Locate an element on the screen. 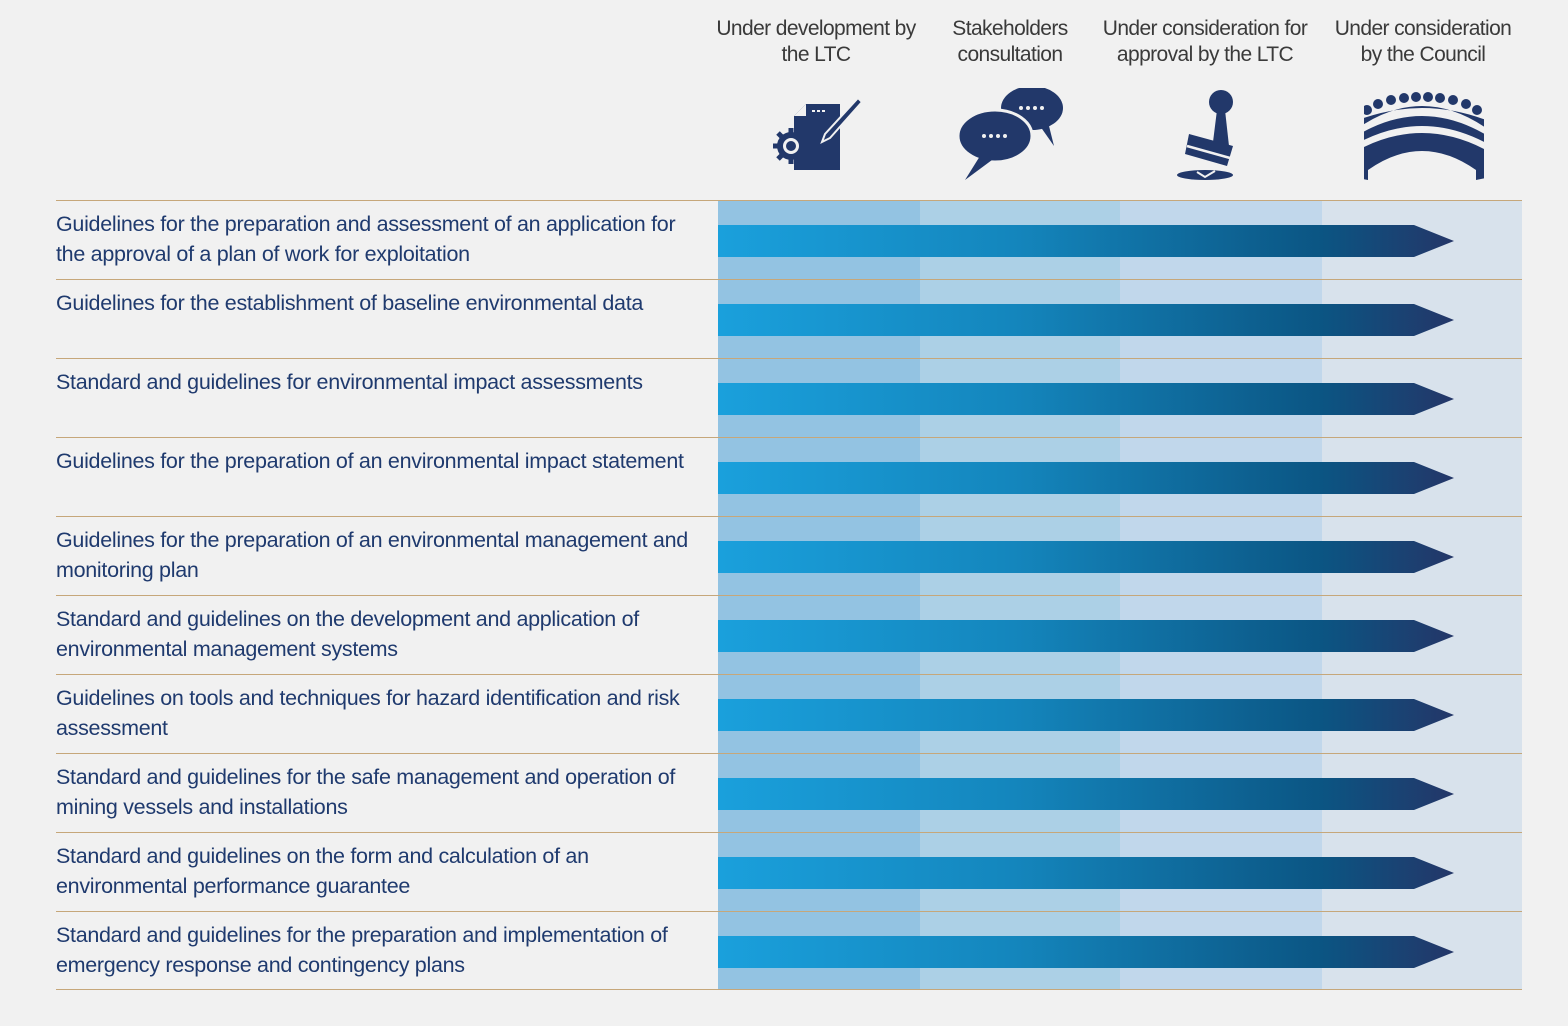 The width and height of the screenshot is (1568, 1026). bottom-divider is located at coordinates (789, 989).